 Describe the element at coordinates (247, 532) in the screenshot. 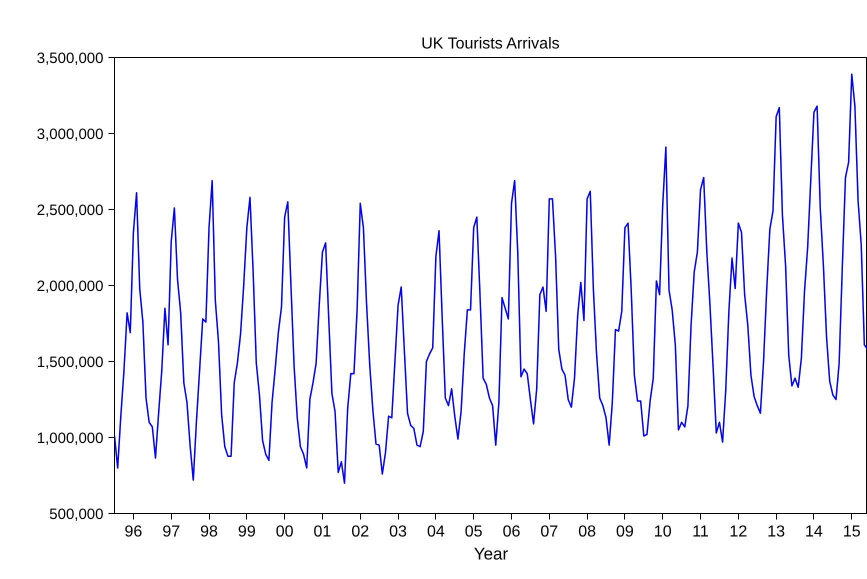

I see `x-tick-label: 99` at that location.